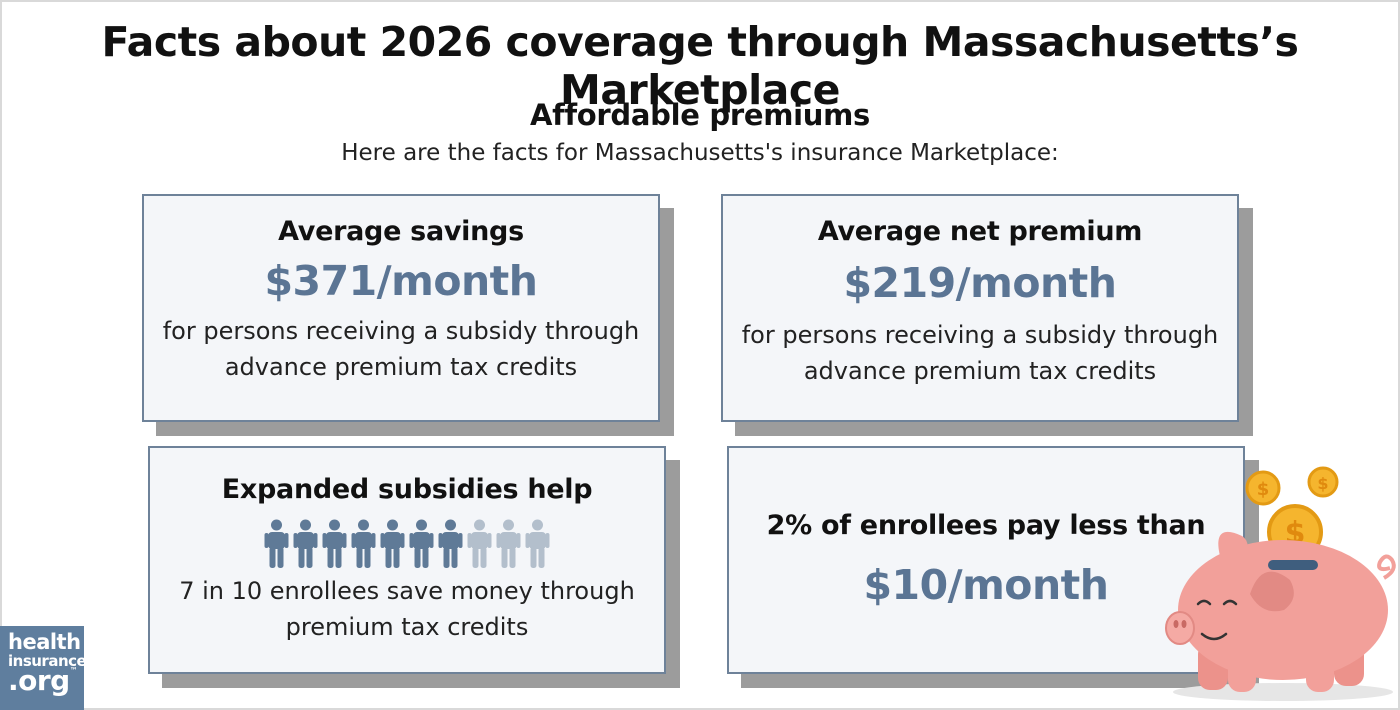  What do you see at coordinates (1280, 583) in the screenshot?
I see `piggy-bank-icon: $ $ $` at bounding box center [1280, 583].